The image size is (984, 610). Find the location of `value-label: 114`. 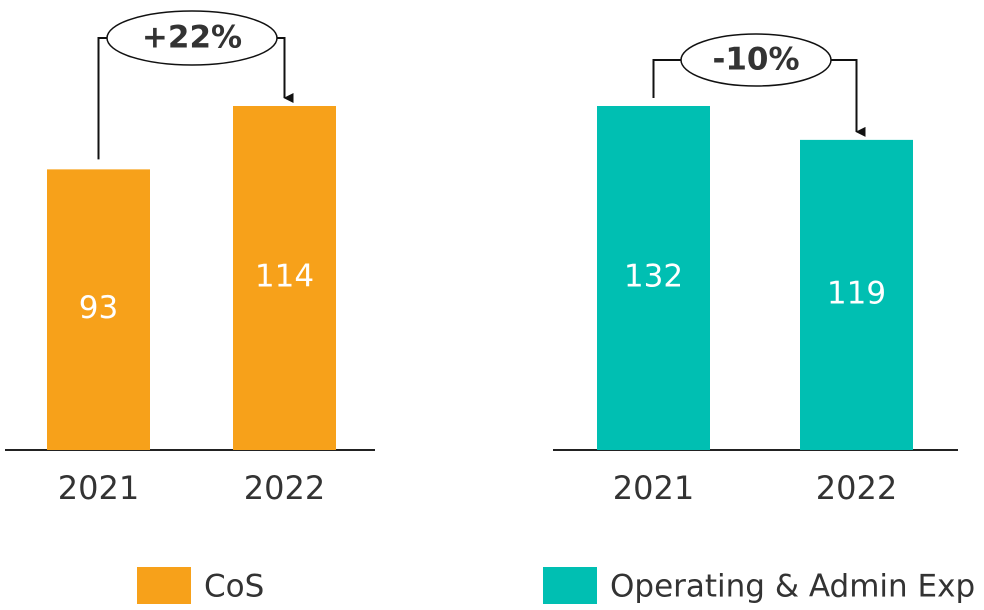

value-label: 114 is located at coordinates (284, 277).